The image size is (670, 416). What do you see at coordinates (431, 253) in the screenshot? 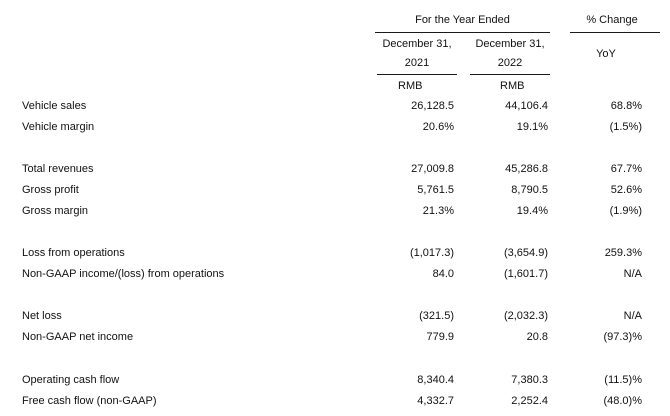
I see `value-2021: (1,017.3)` at bounding box center [431, 253].